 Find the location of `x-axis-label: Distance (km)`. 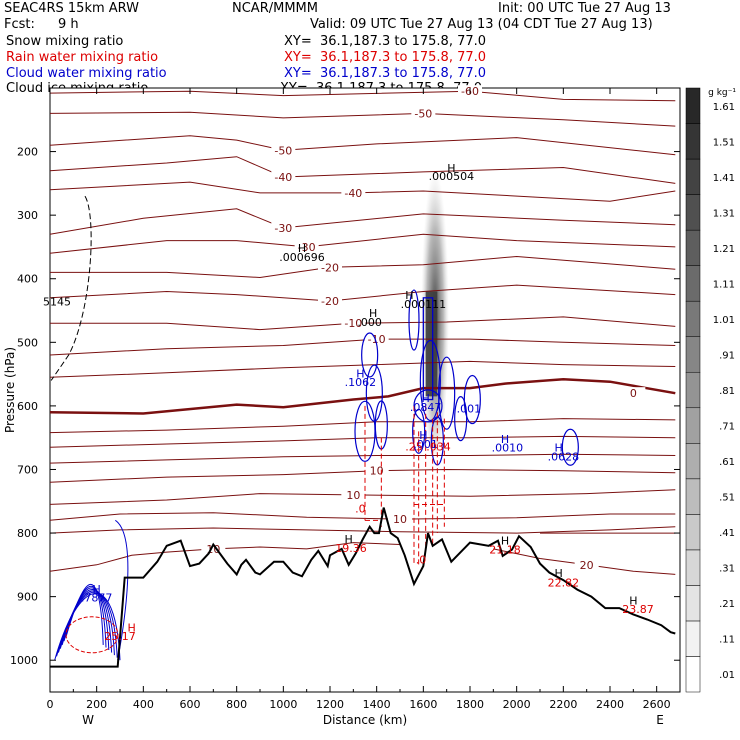

x-axis-label: Distance (km) is located at coordinates (365, 720).